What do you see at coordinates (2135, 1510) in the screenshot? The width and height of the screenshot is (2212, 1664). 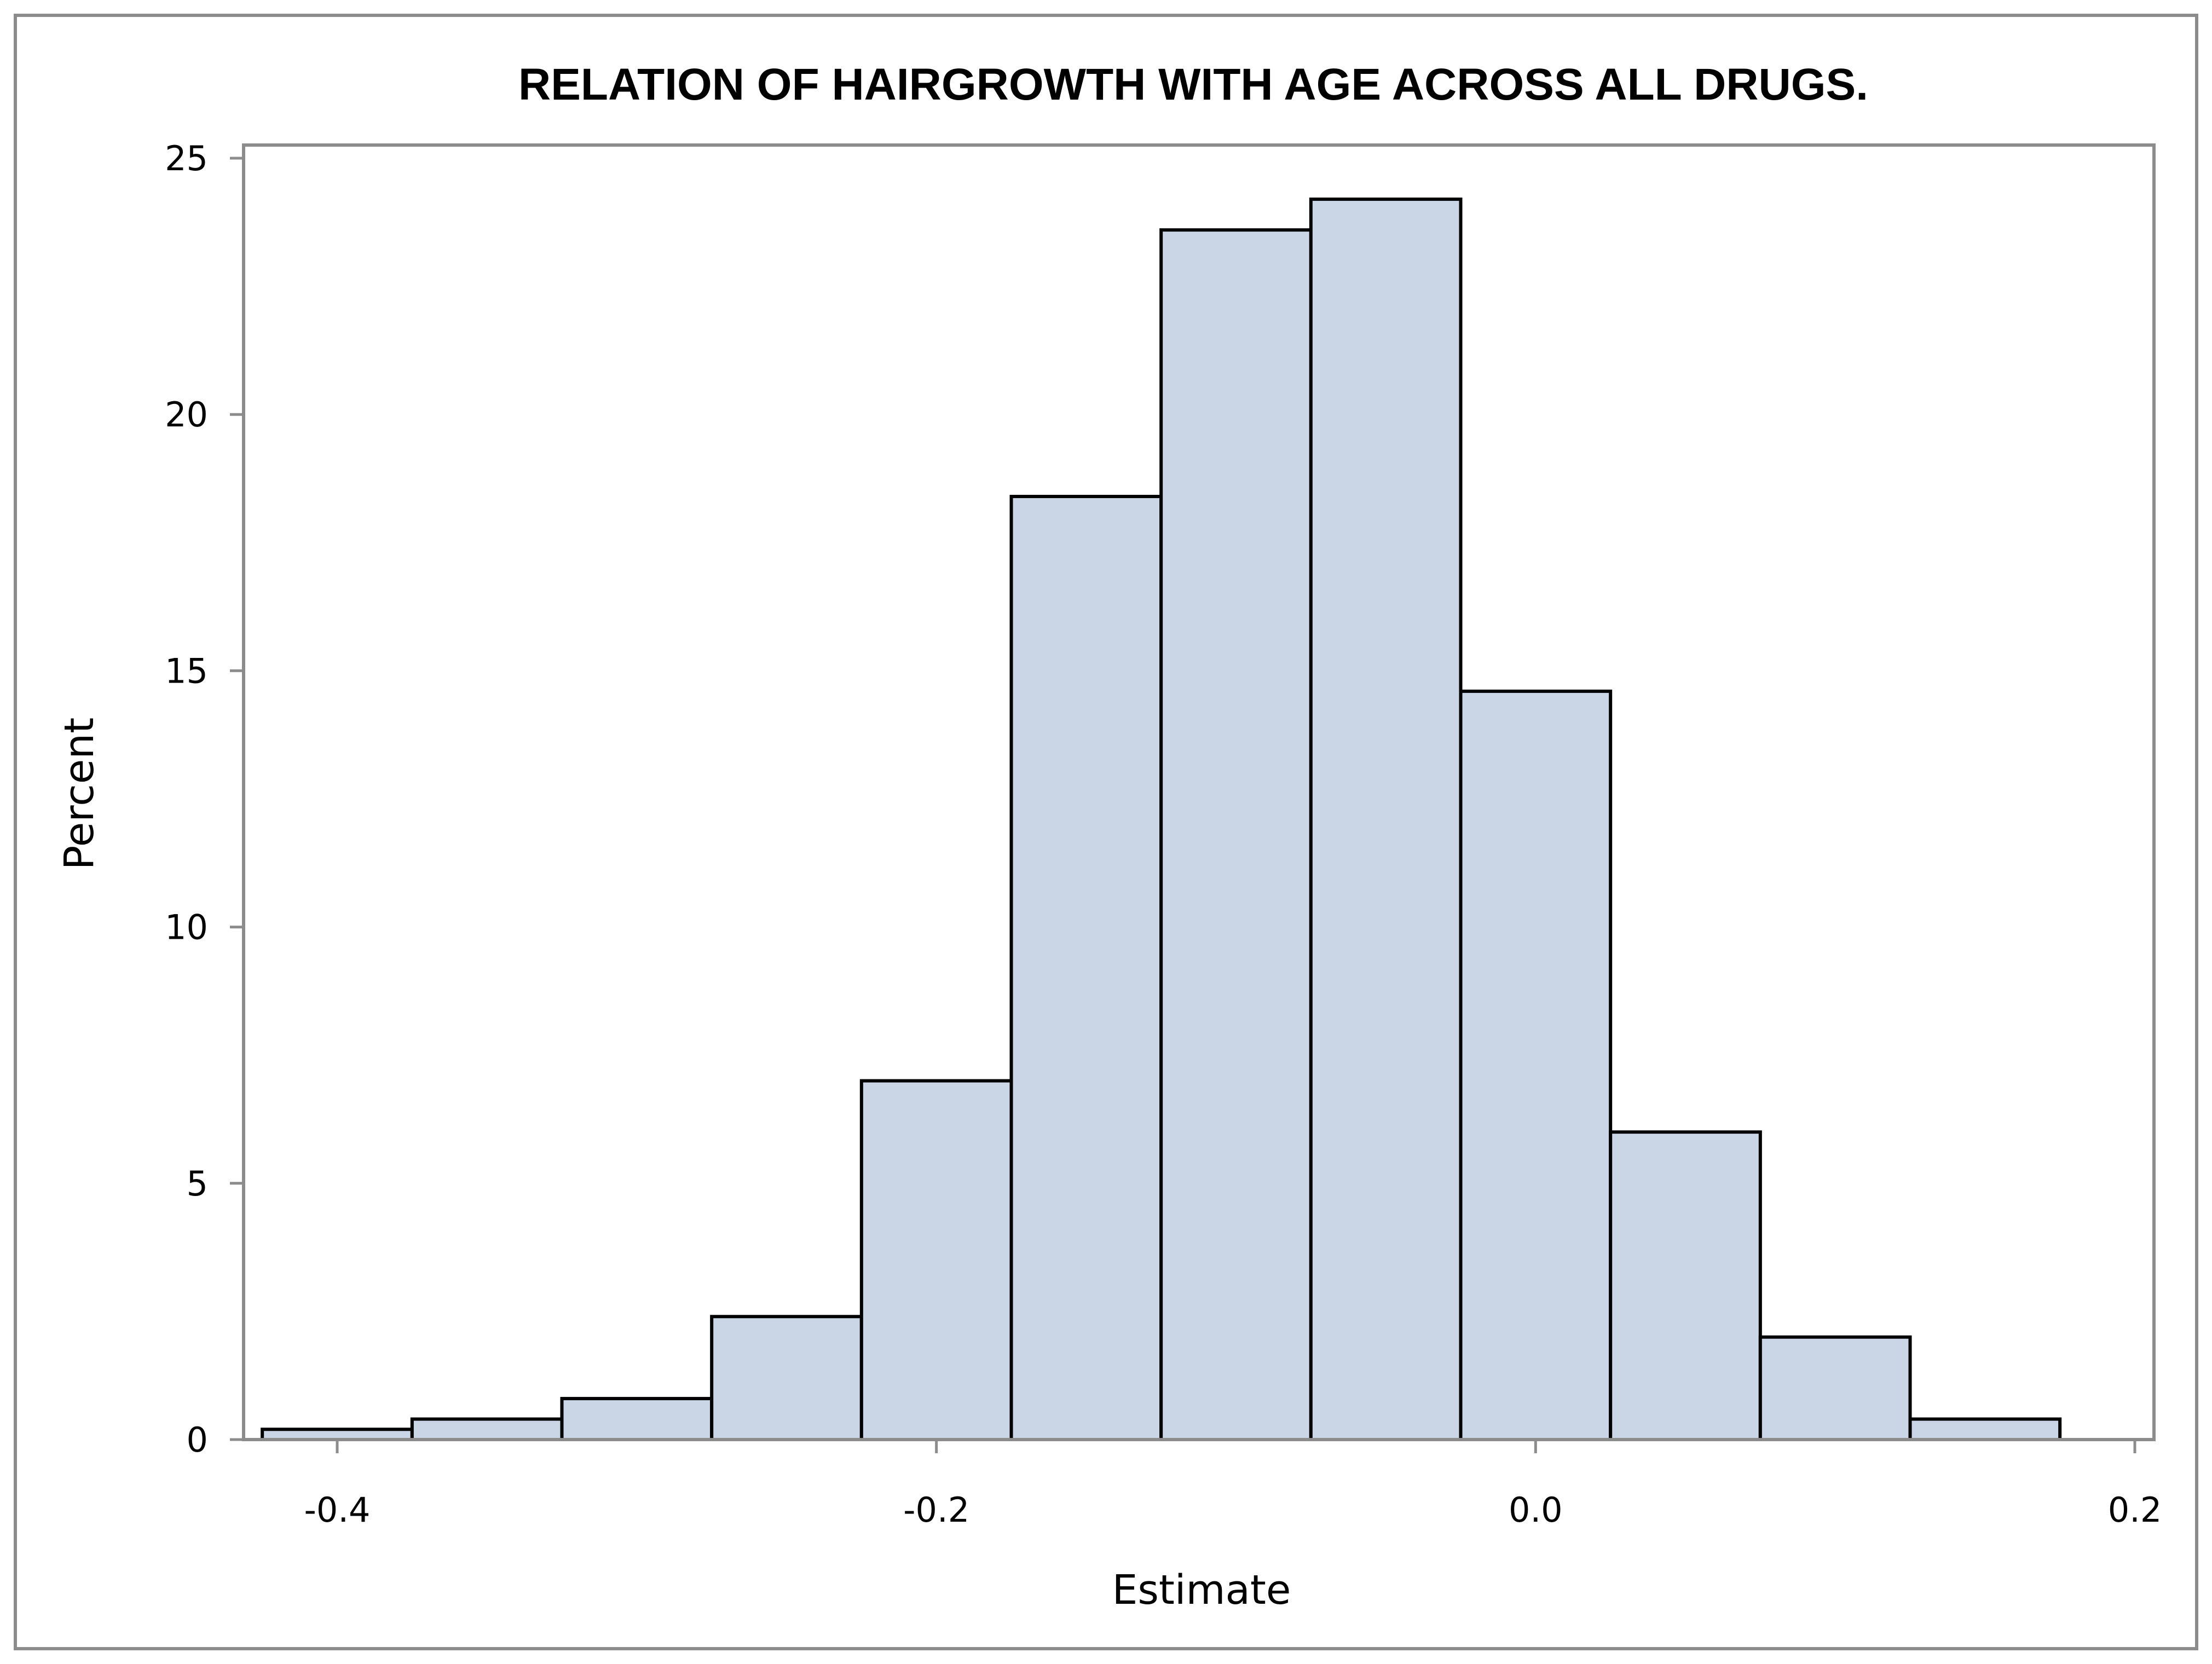 I see `x-tick-label: 0.2` at bounding box center [2135, 1510].